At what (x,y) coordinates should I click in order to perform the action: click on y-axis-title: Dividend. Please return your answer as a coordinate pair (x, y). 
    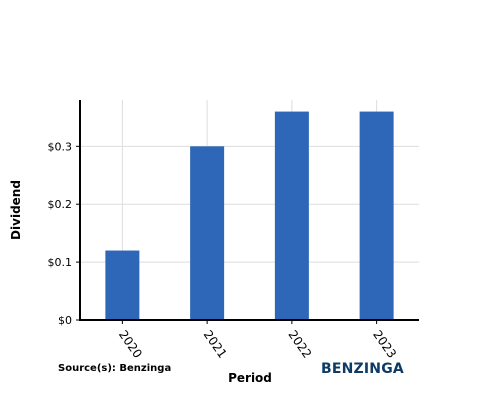
    Looking at the image, I should click on (16, 210).